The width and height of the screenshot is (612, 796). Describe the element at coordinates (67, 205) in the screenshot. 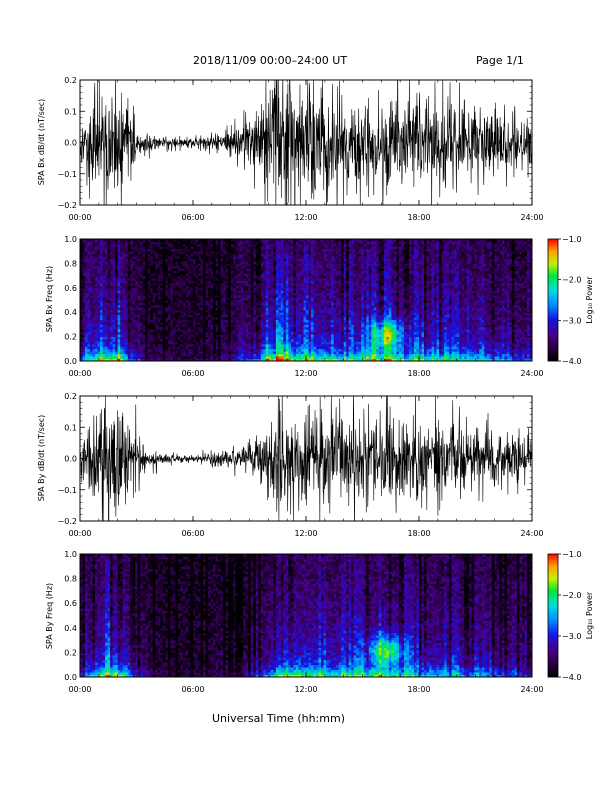

I see `y-tick-label: −0.2` at that location.